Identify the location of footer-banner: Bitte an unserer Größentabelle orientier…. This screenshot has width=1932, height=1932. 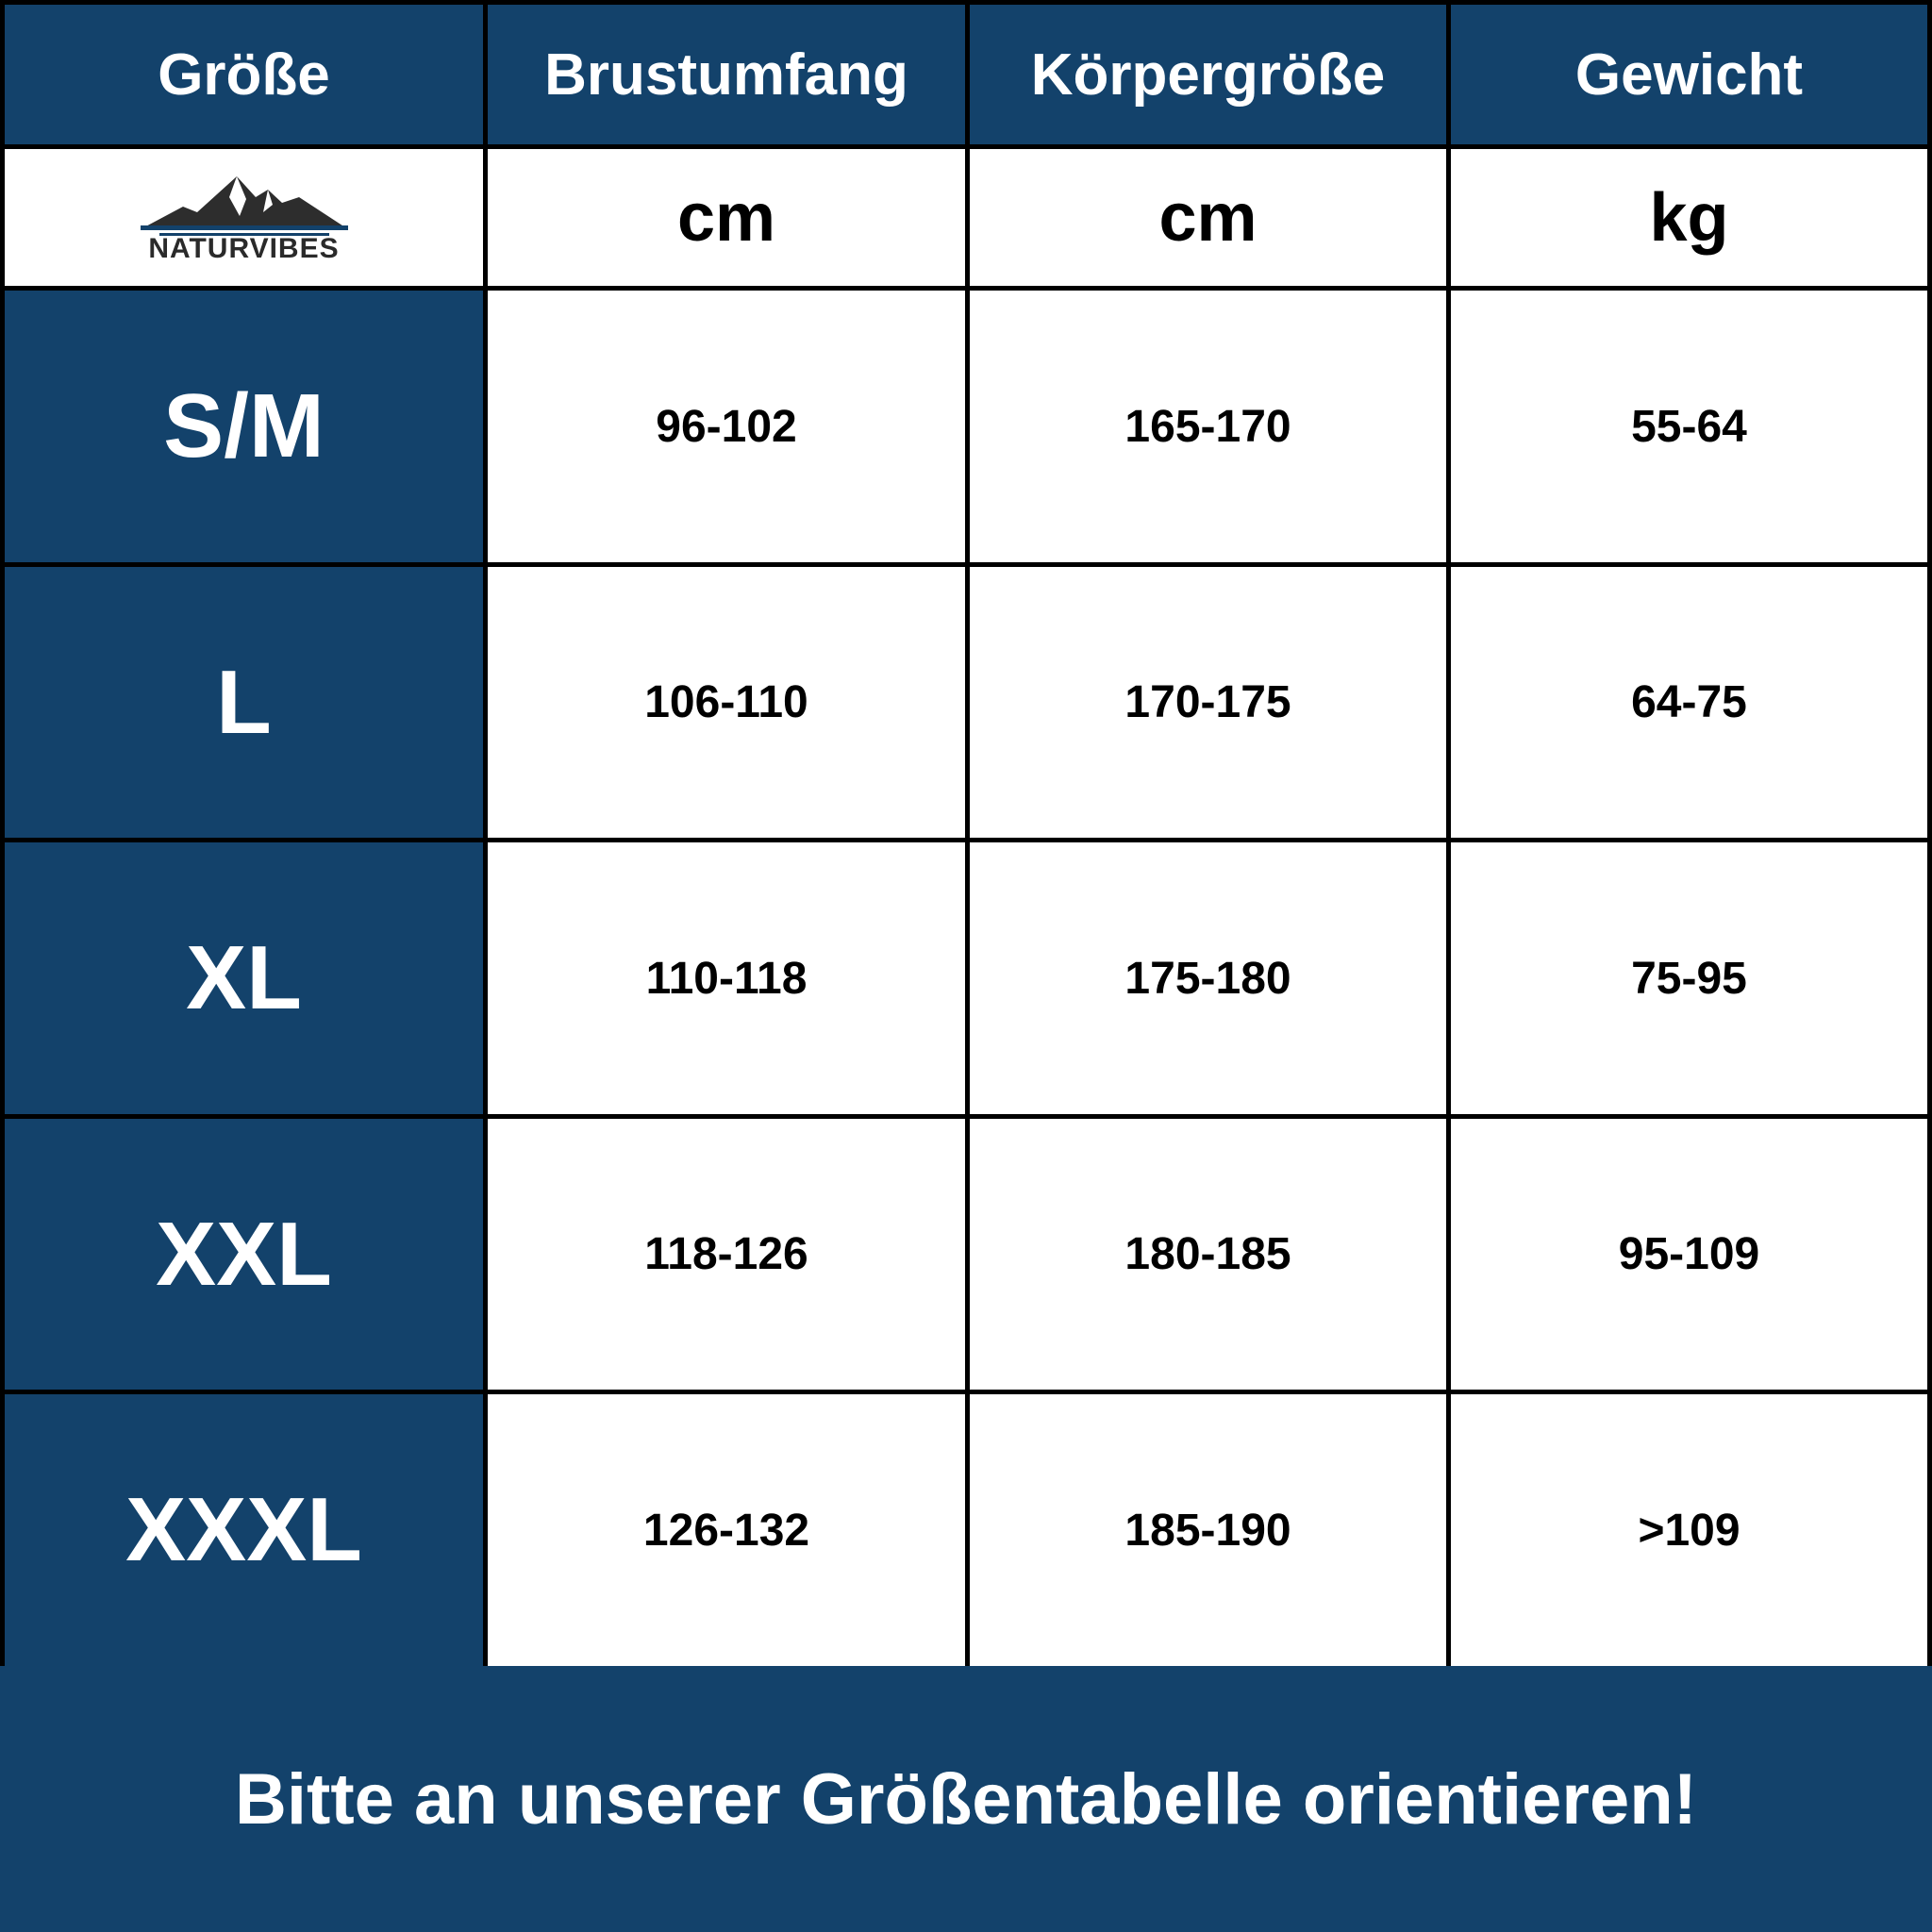
(966, 1799).